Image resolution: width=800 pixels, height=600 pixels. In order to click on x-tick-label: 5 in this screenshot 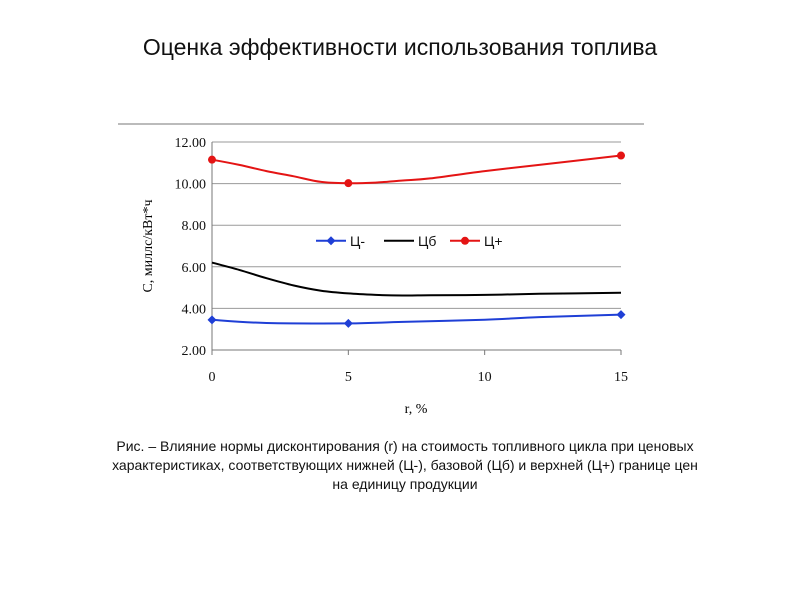, I will do `click(348, 377)`.